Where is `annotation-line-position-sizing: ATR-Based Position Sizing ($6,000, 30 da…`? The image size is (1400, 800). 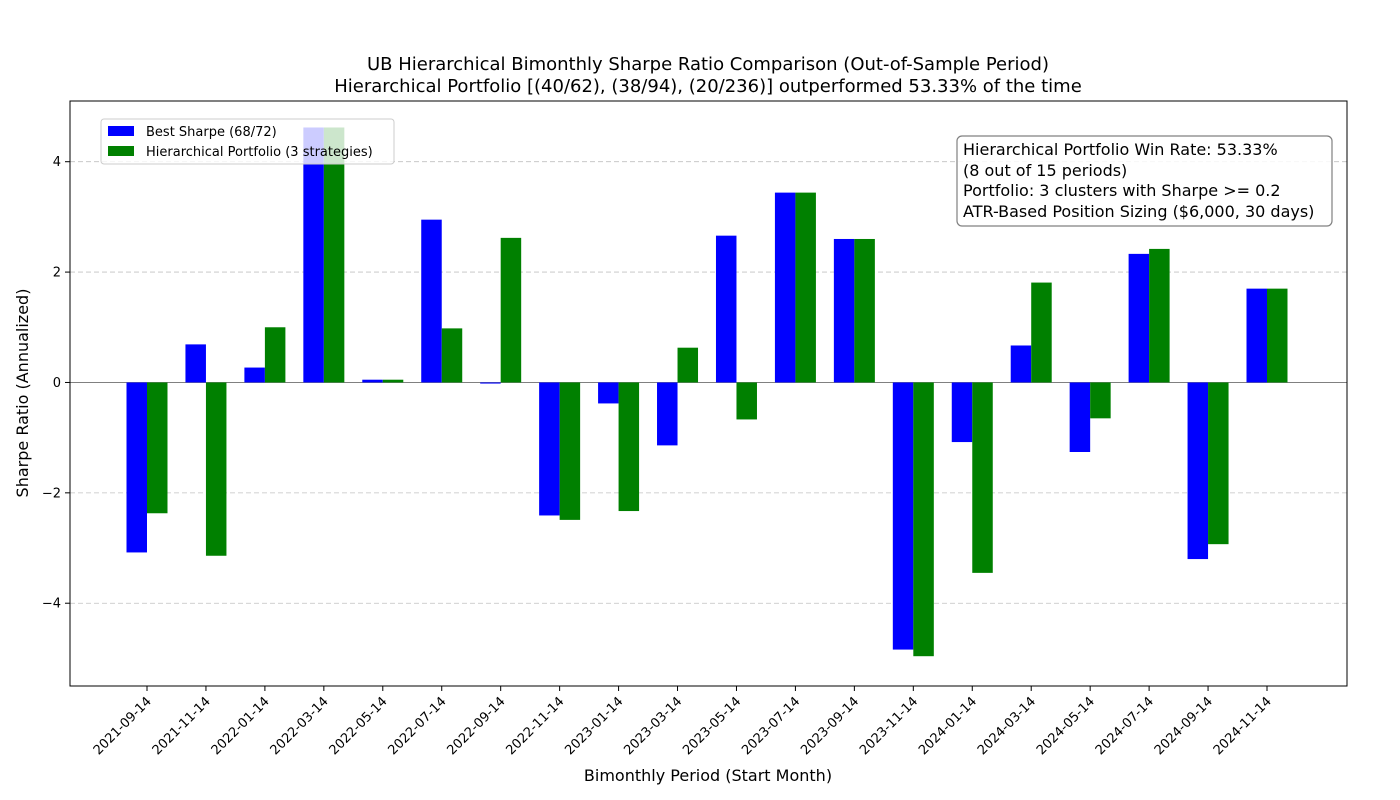 annotation-line-position-sizing: ATR-Based Position Sizing ($6,000, 30 da… is located at coordinates (1138, 211).